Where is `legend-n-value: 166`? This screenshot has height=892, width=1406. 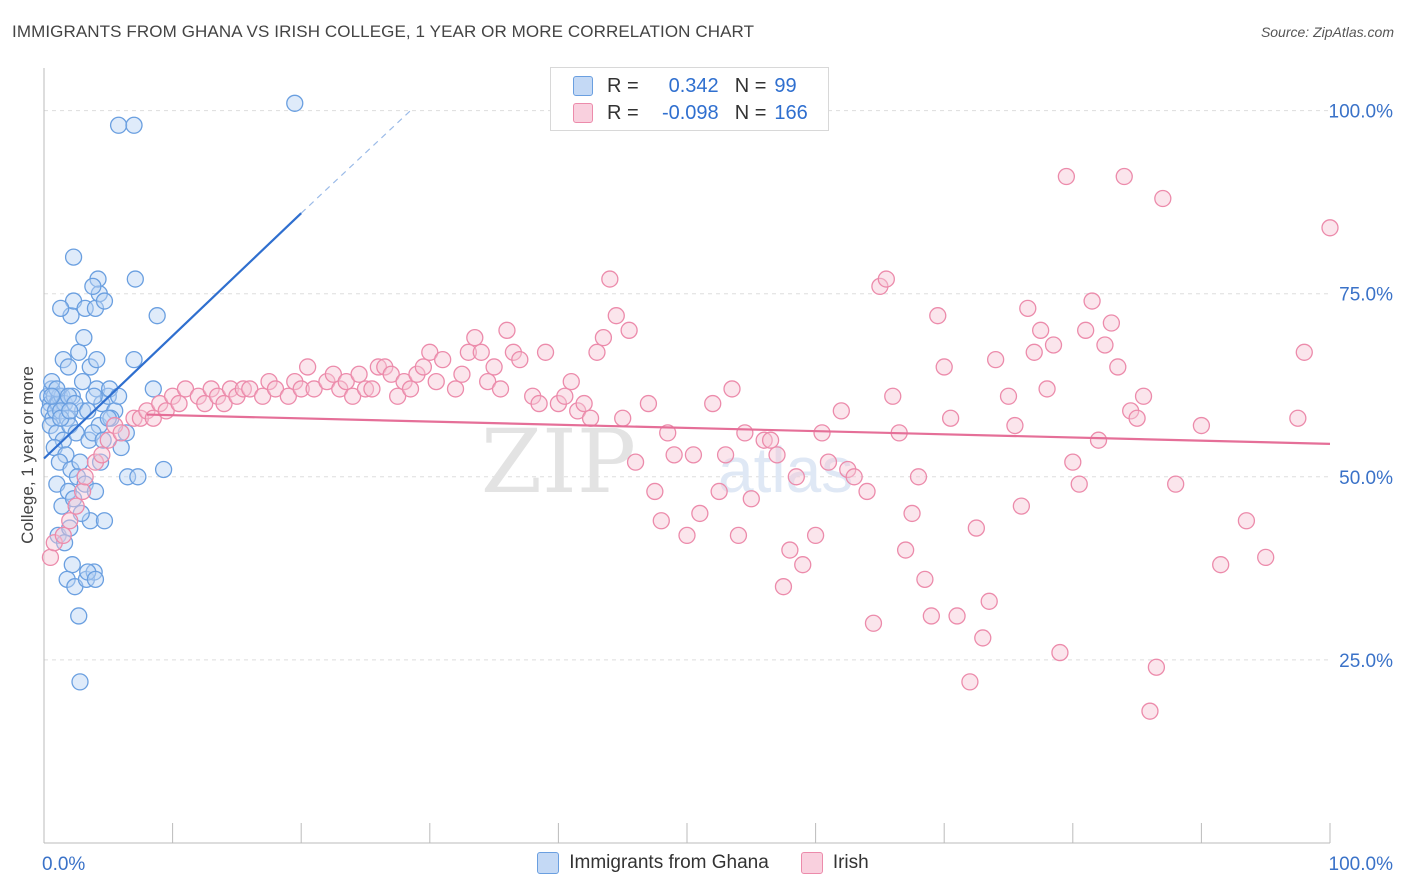
legend-n-value: 166 is located at coordinates (791, 112).